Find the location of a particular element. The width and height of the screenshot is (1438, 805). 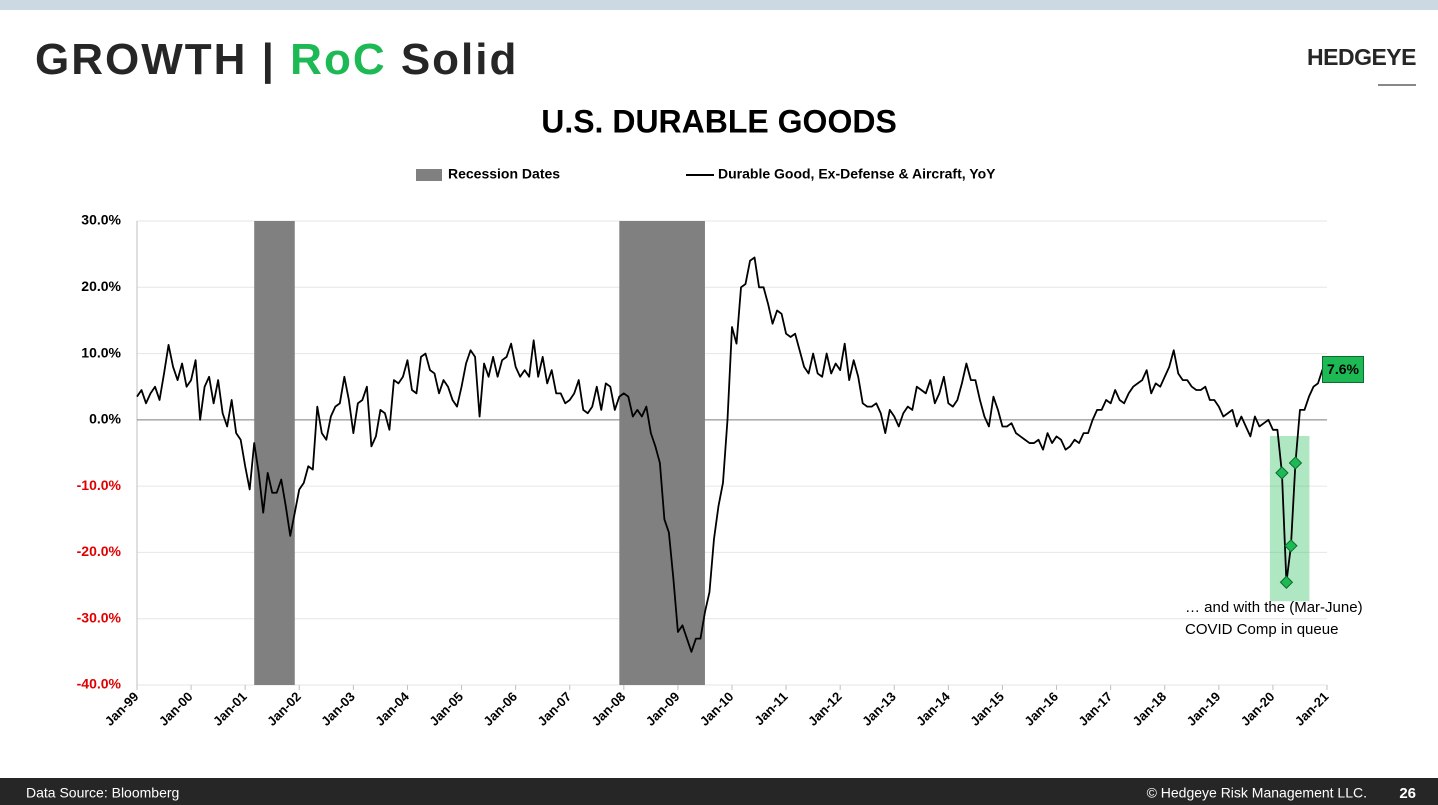

slide-title: GROWTH | RoC Solid is located at coordinates (276, 60).